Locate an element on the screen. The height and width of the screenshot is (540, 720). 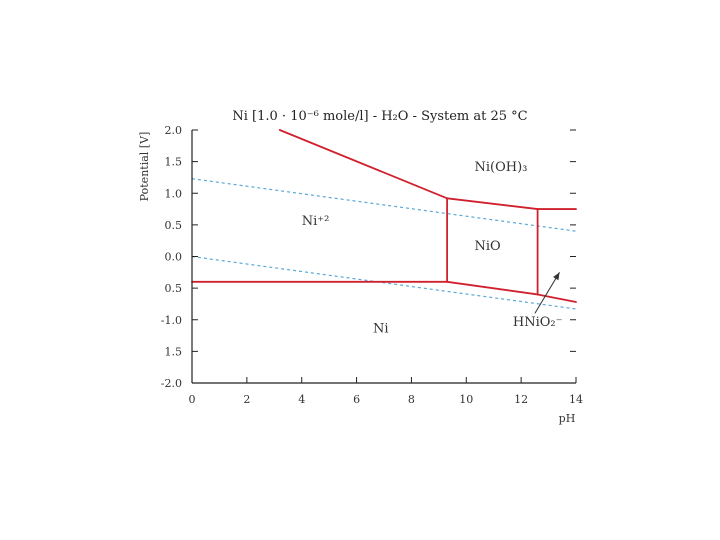
water-stability-lines is located at coordinates (384, 244).